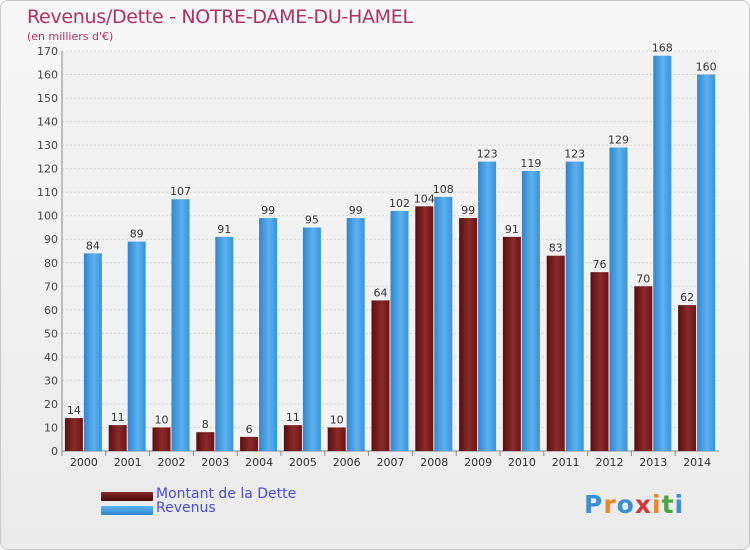  I want to click on x-tick-label: 2007, so click(391, 462).